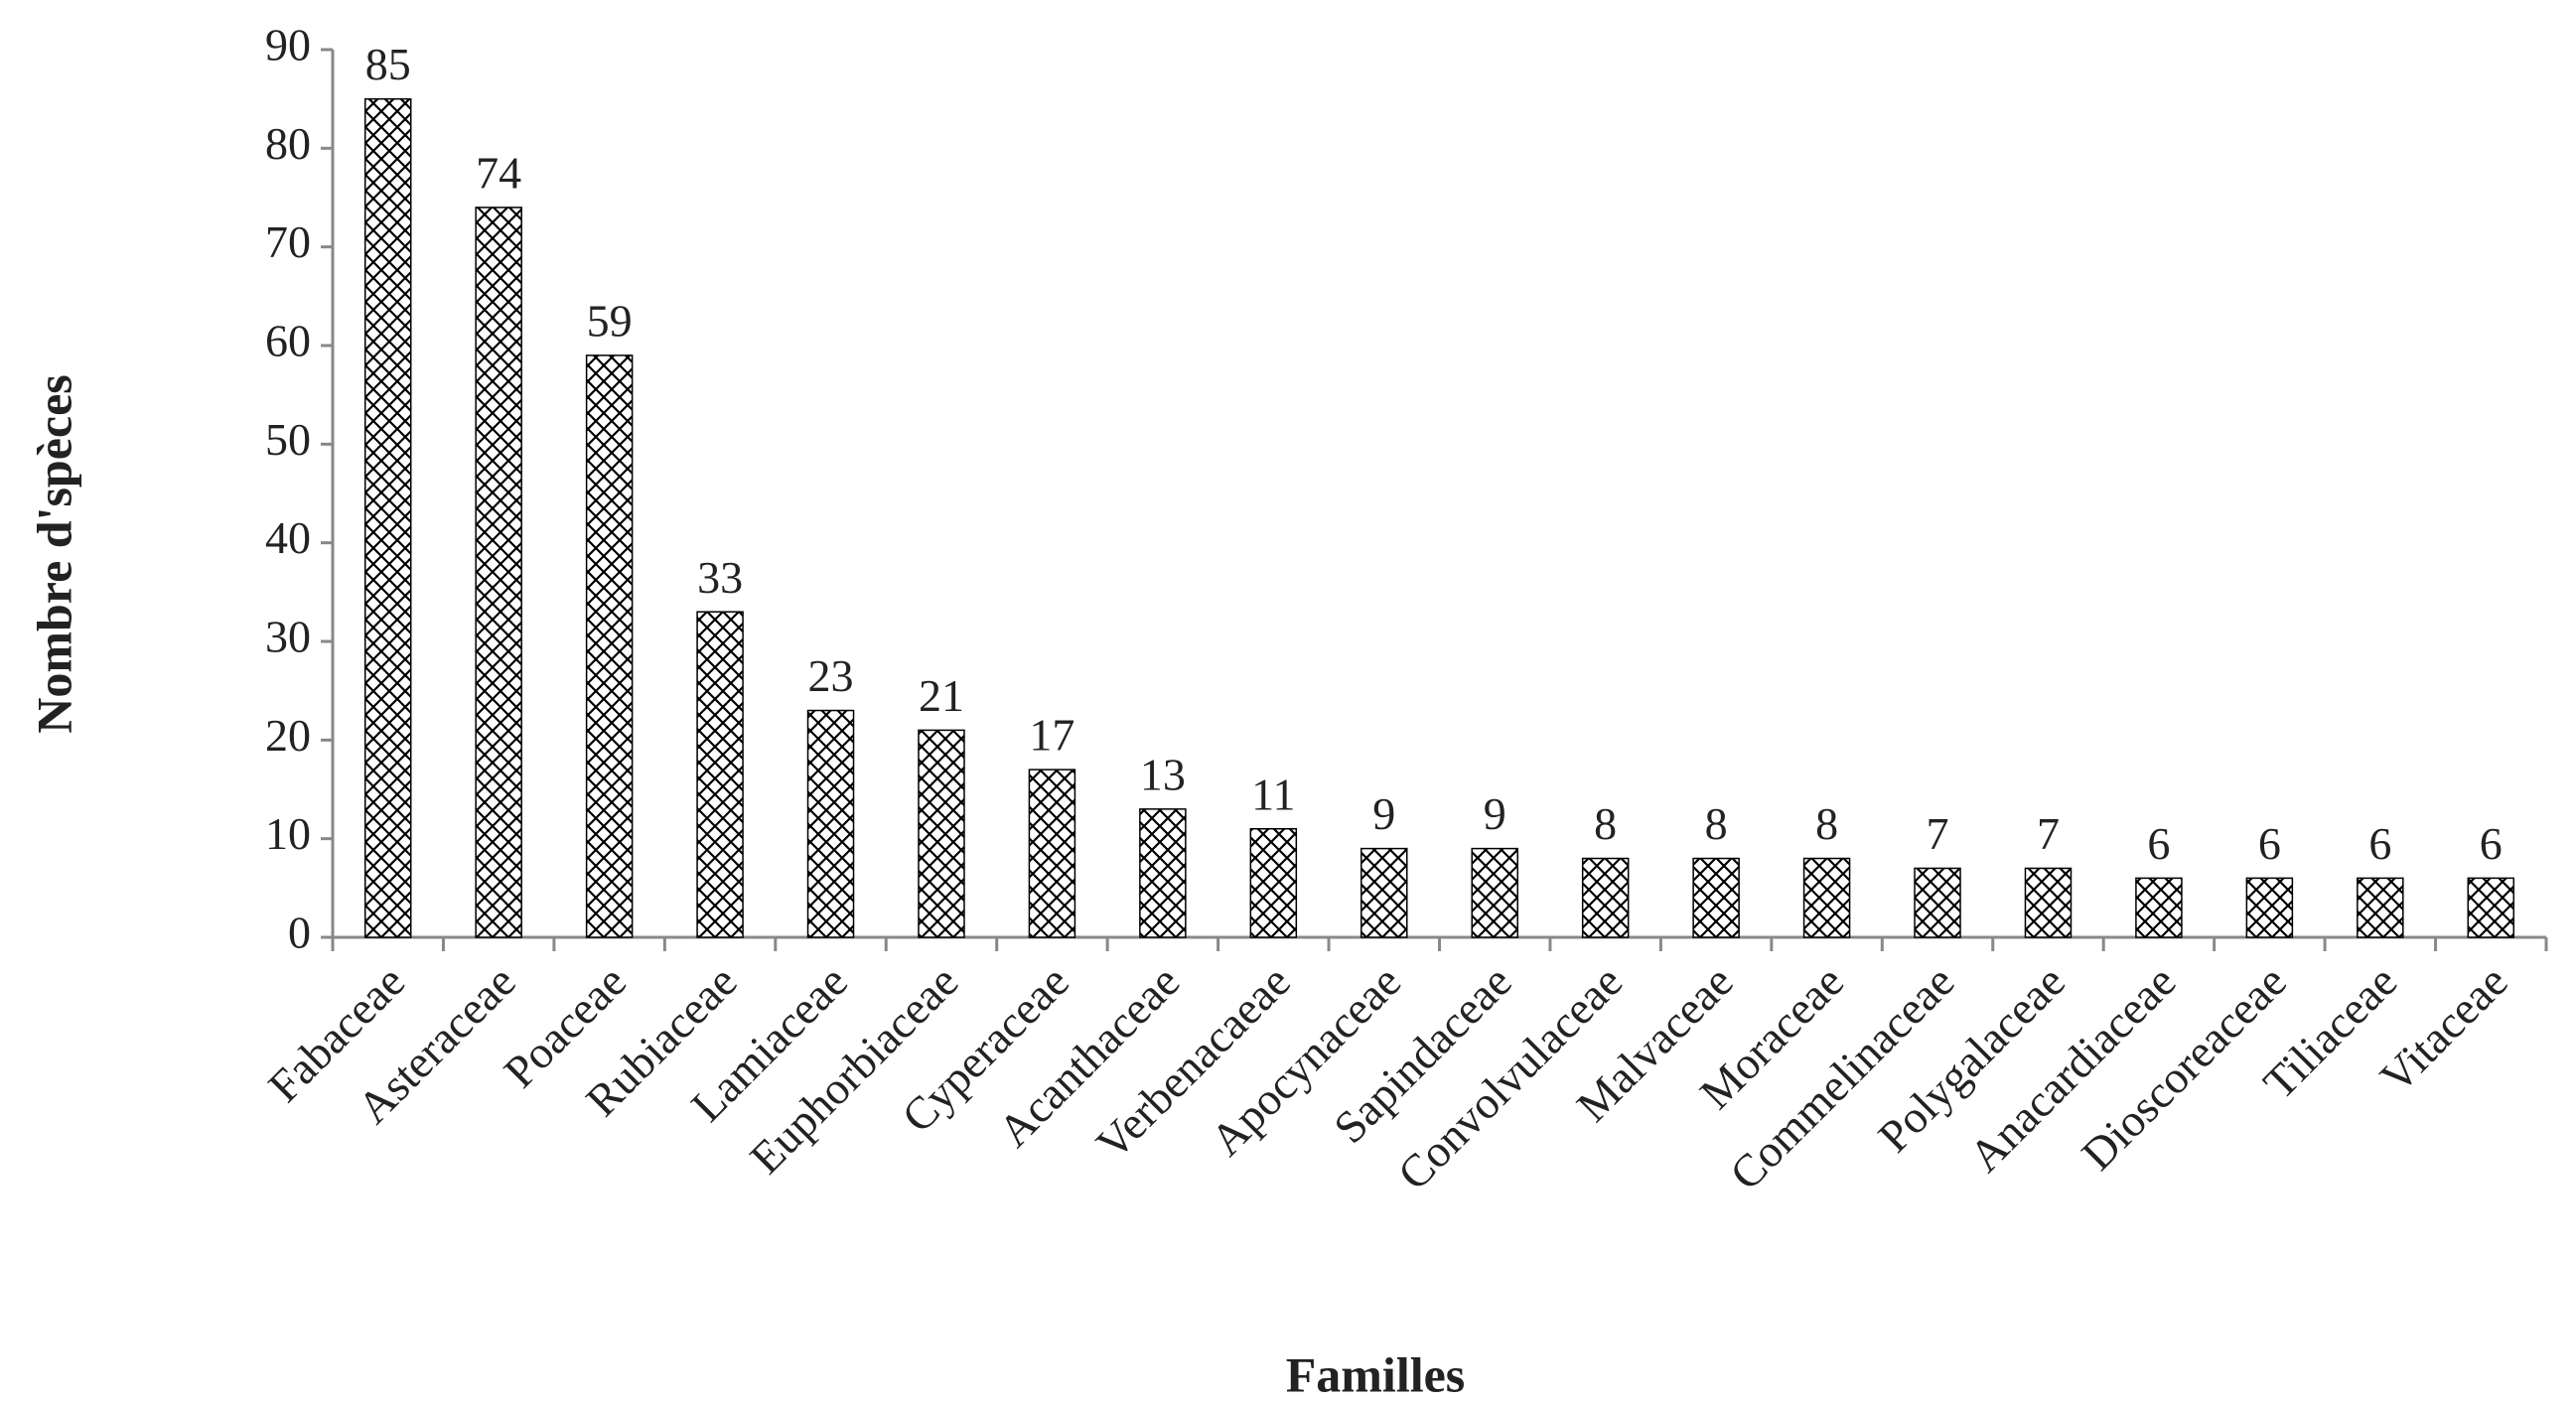 The image size is (2576, 1402). I want to click on y-tick-label: 0, so click(300, 933).